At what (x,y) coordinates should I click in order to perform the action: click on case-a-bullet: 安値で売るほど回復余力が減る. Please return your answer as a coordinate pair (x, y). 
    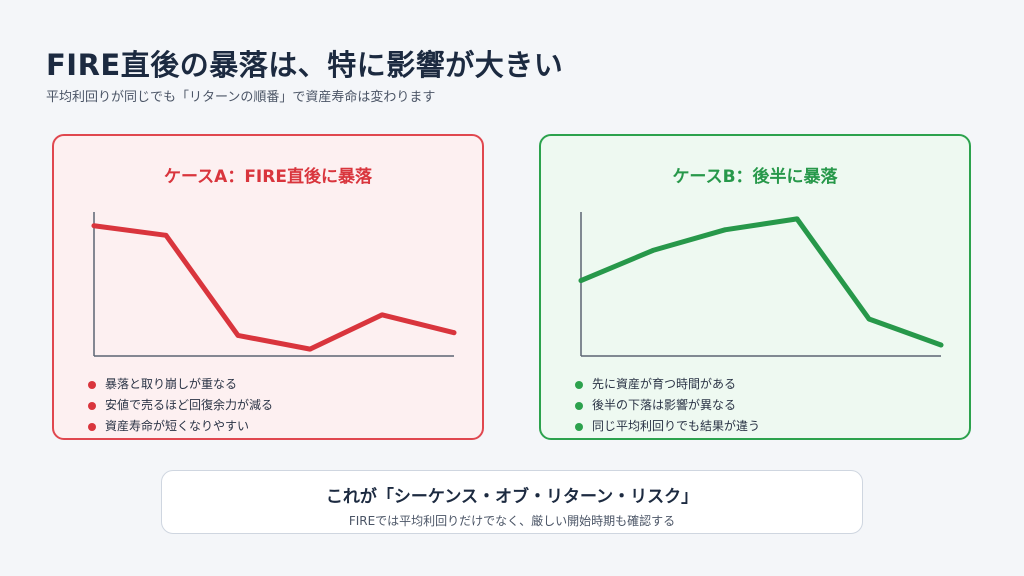
    Looking at the image, I should click on (180, 405).